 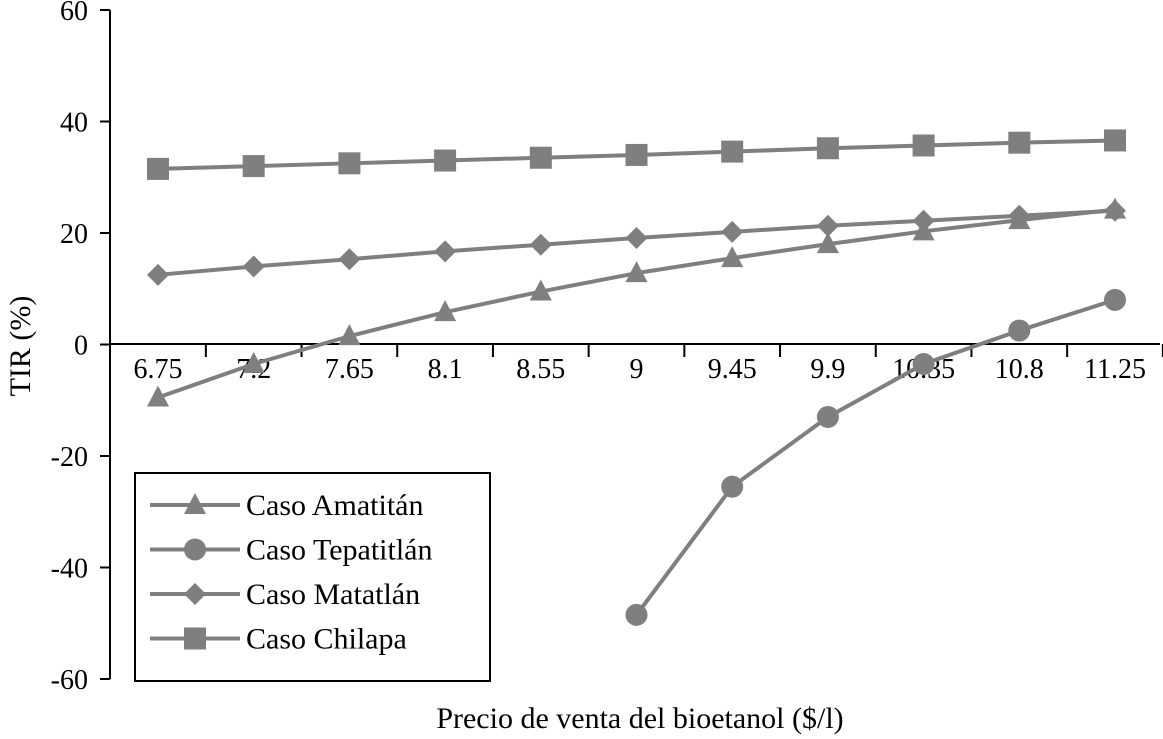 What do you see at coordinates (195, 503) in the screenshot?
I see `legend-marker-triangle` at bounding box center [195, 503].